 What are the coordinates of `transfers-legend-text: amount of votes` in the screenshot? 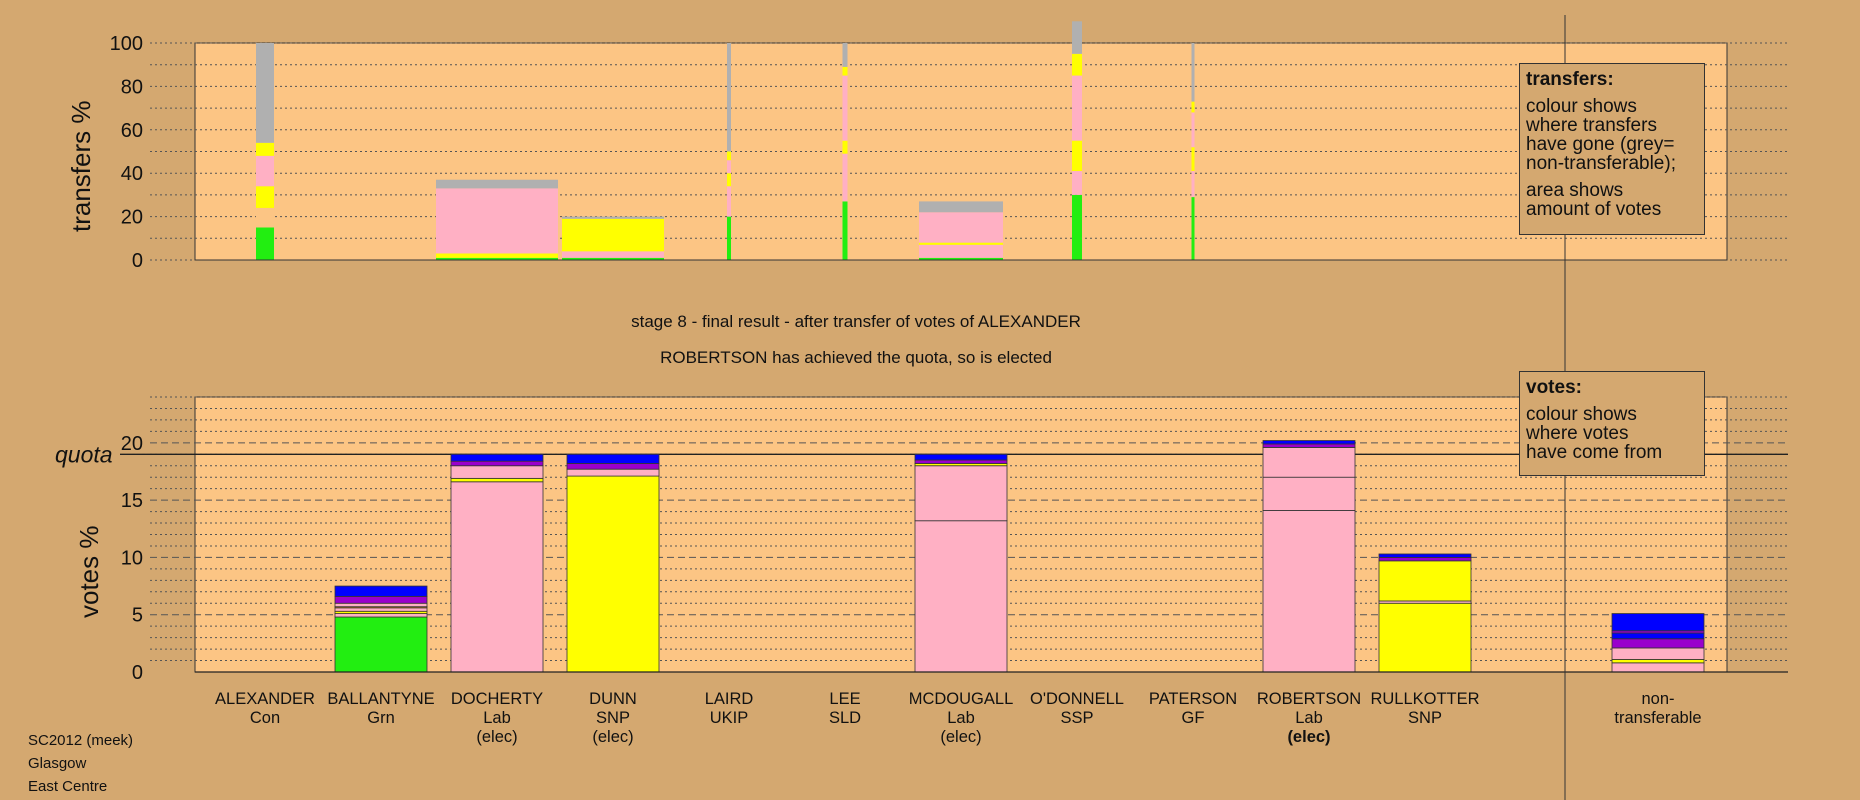 It's located at (1594, 209).